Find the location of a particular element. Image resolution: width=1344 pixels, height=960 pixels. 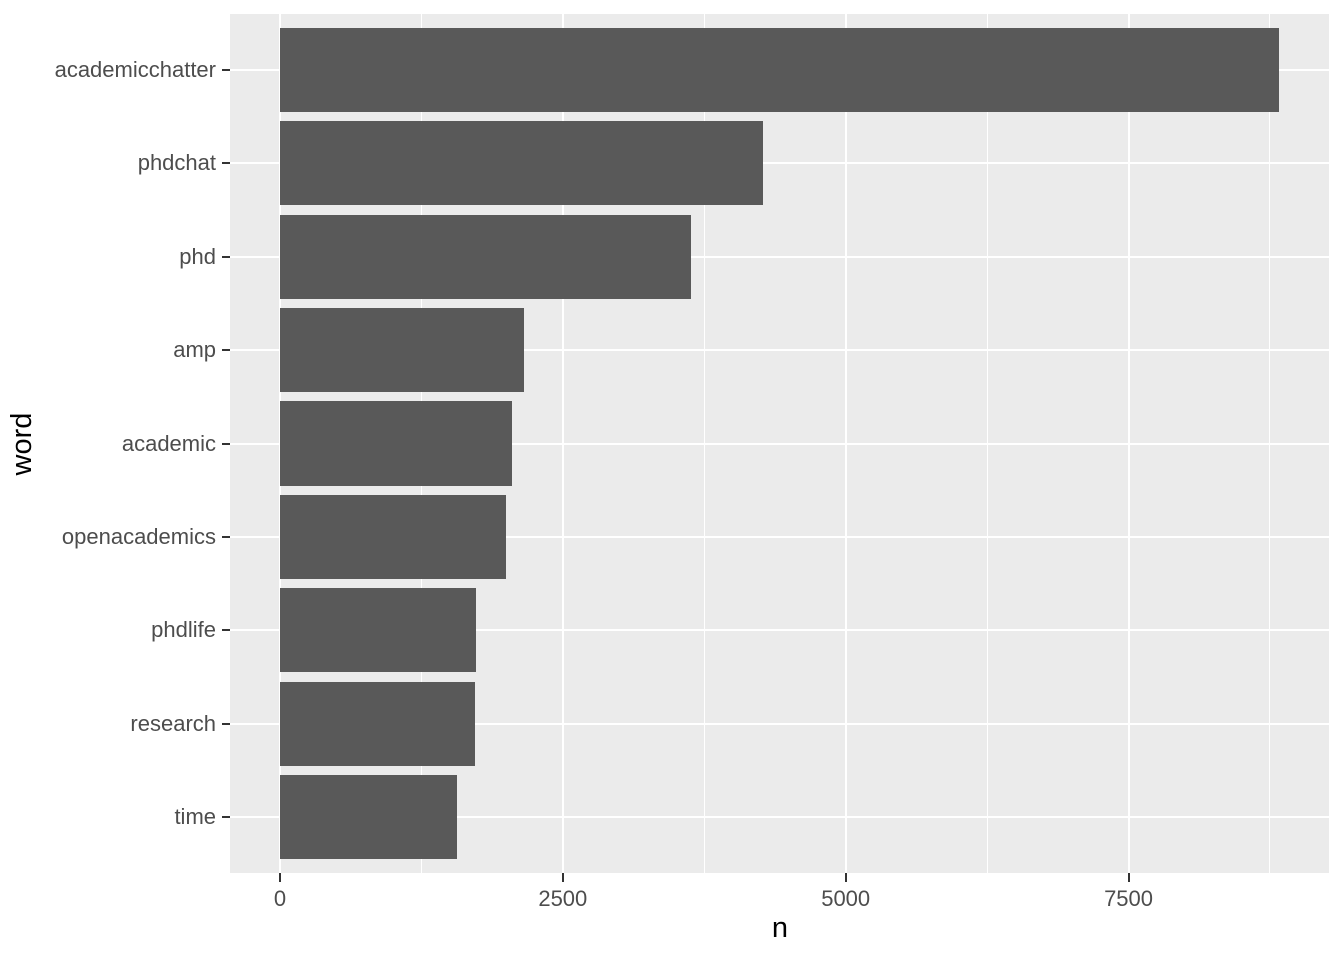

y-tick-label: research is located at coordinates (173, 723).